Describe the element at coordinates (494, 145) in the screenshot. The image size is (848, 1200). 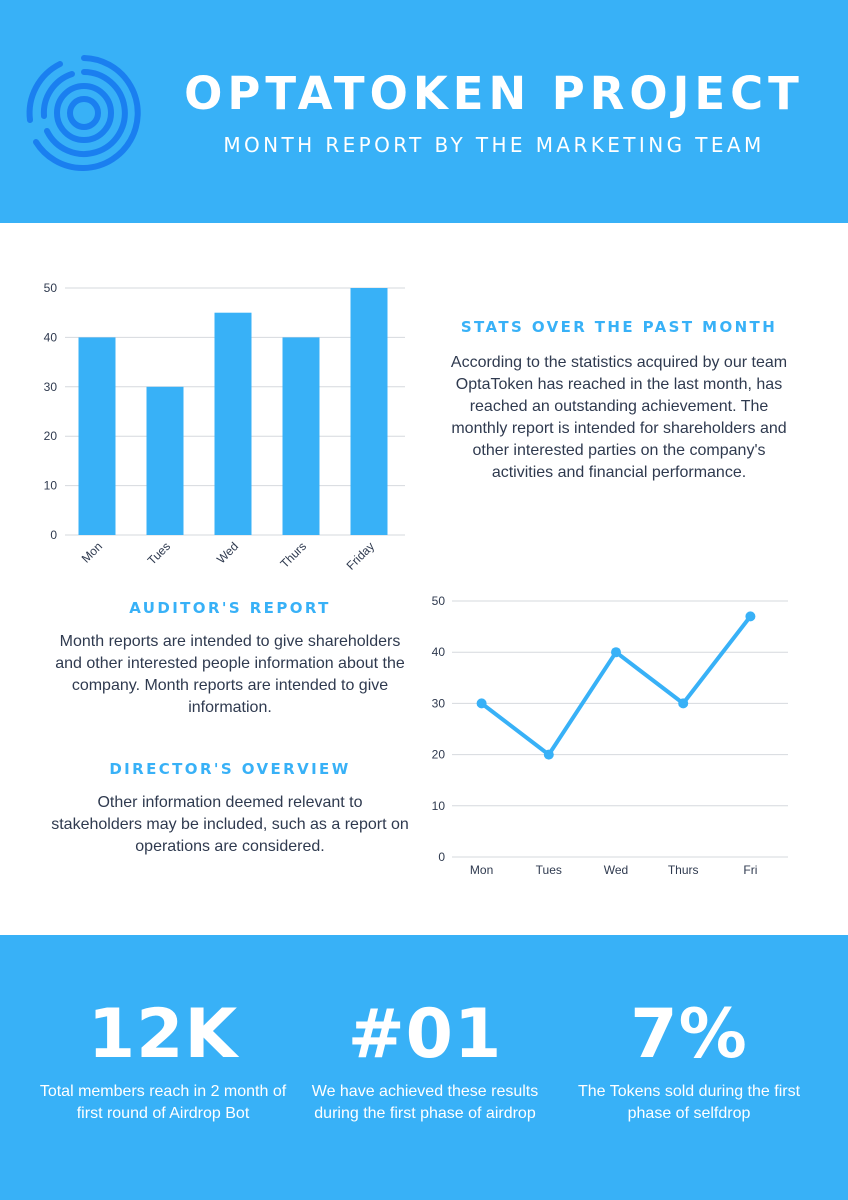
I see `page-subtitle: MONTH REPORT BY THE MARKETING TEAM` at that location.